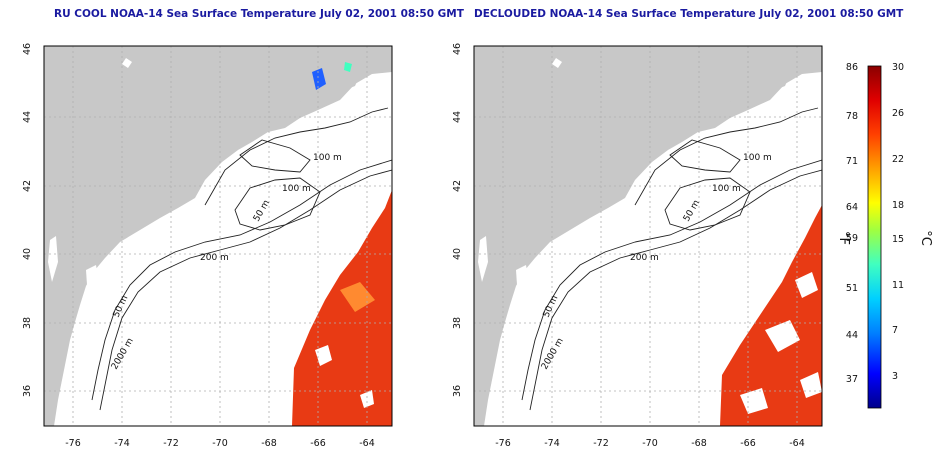 This screenshot has width=950, height=475. I want to click on colorbar-fahrenheit-ticks: 86 78 71 64 59 51 44 37, so click(852, 223).